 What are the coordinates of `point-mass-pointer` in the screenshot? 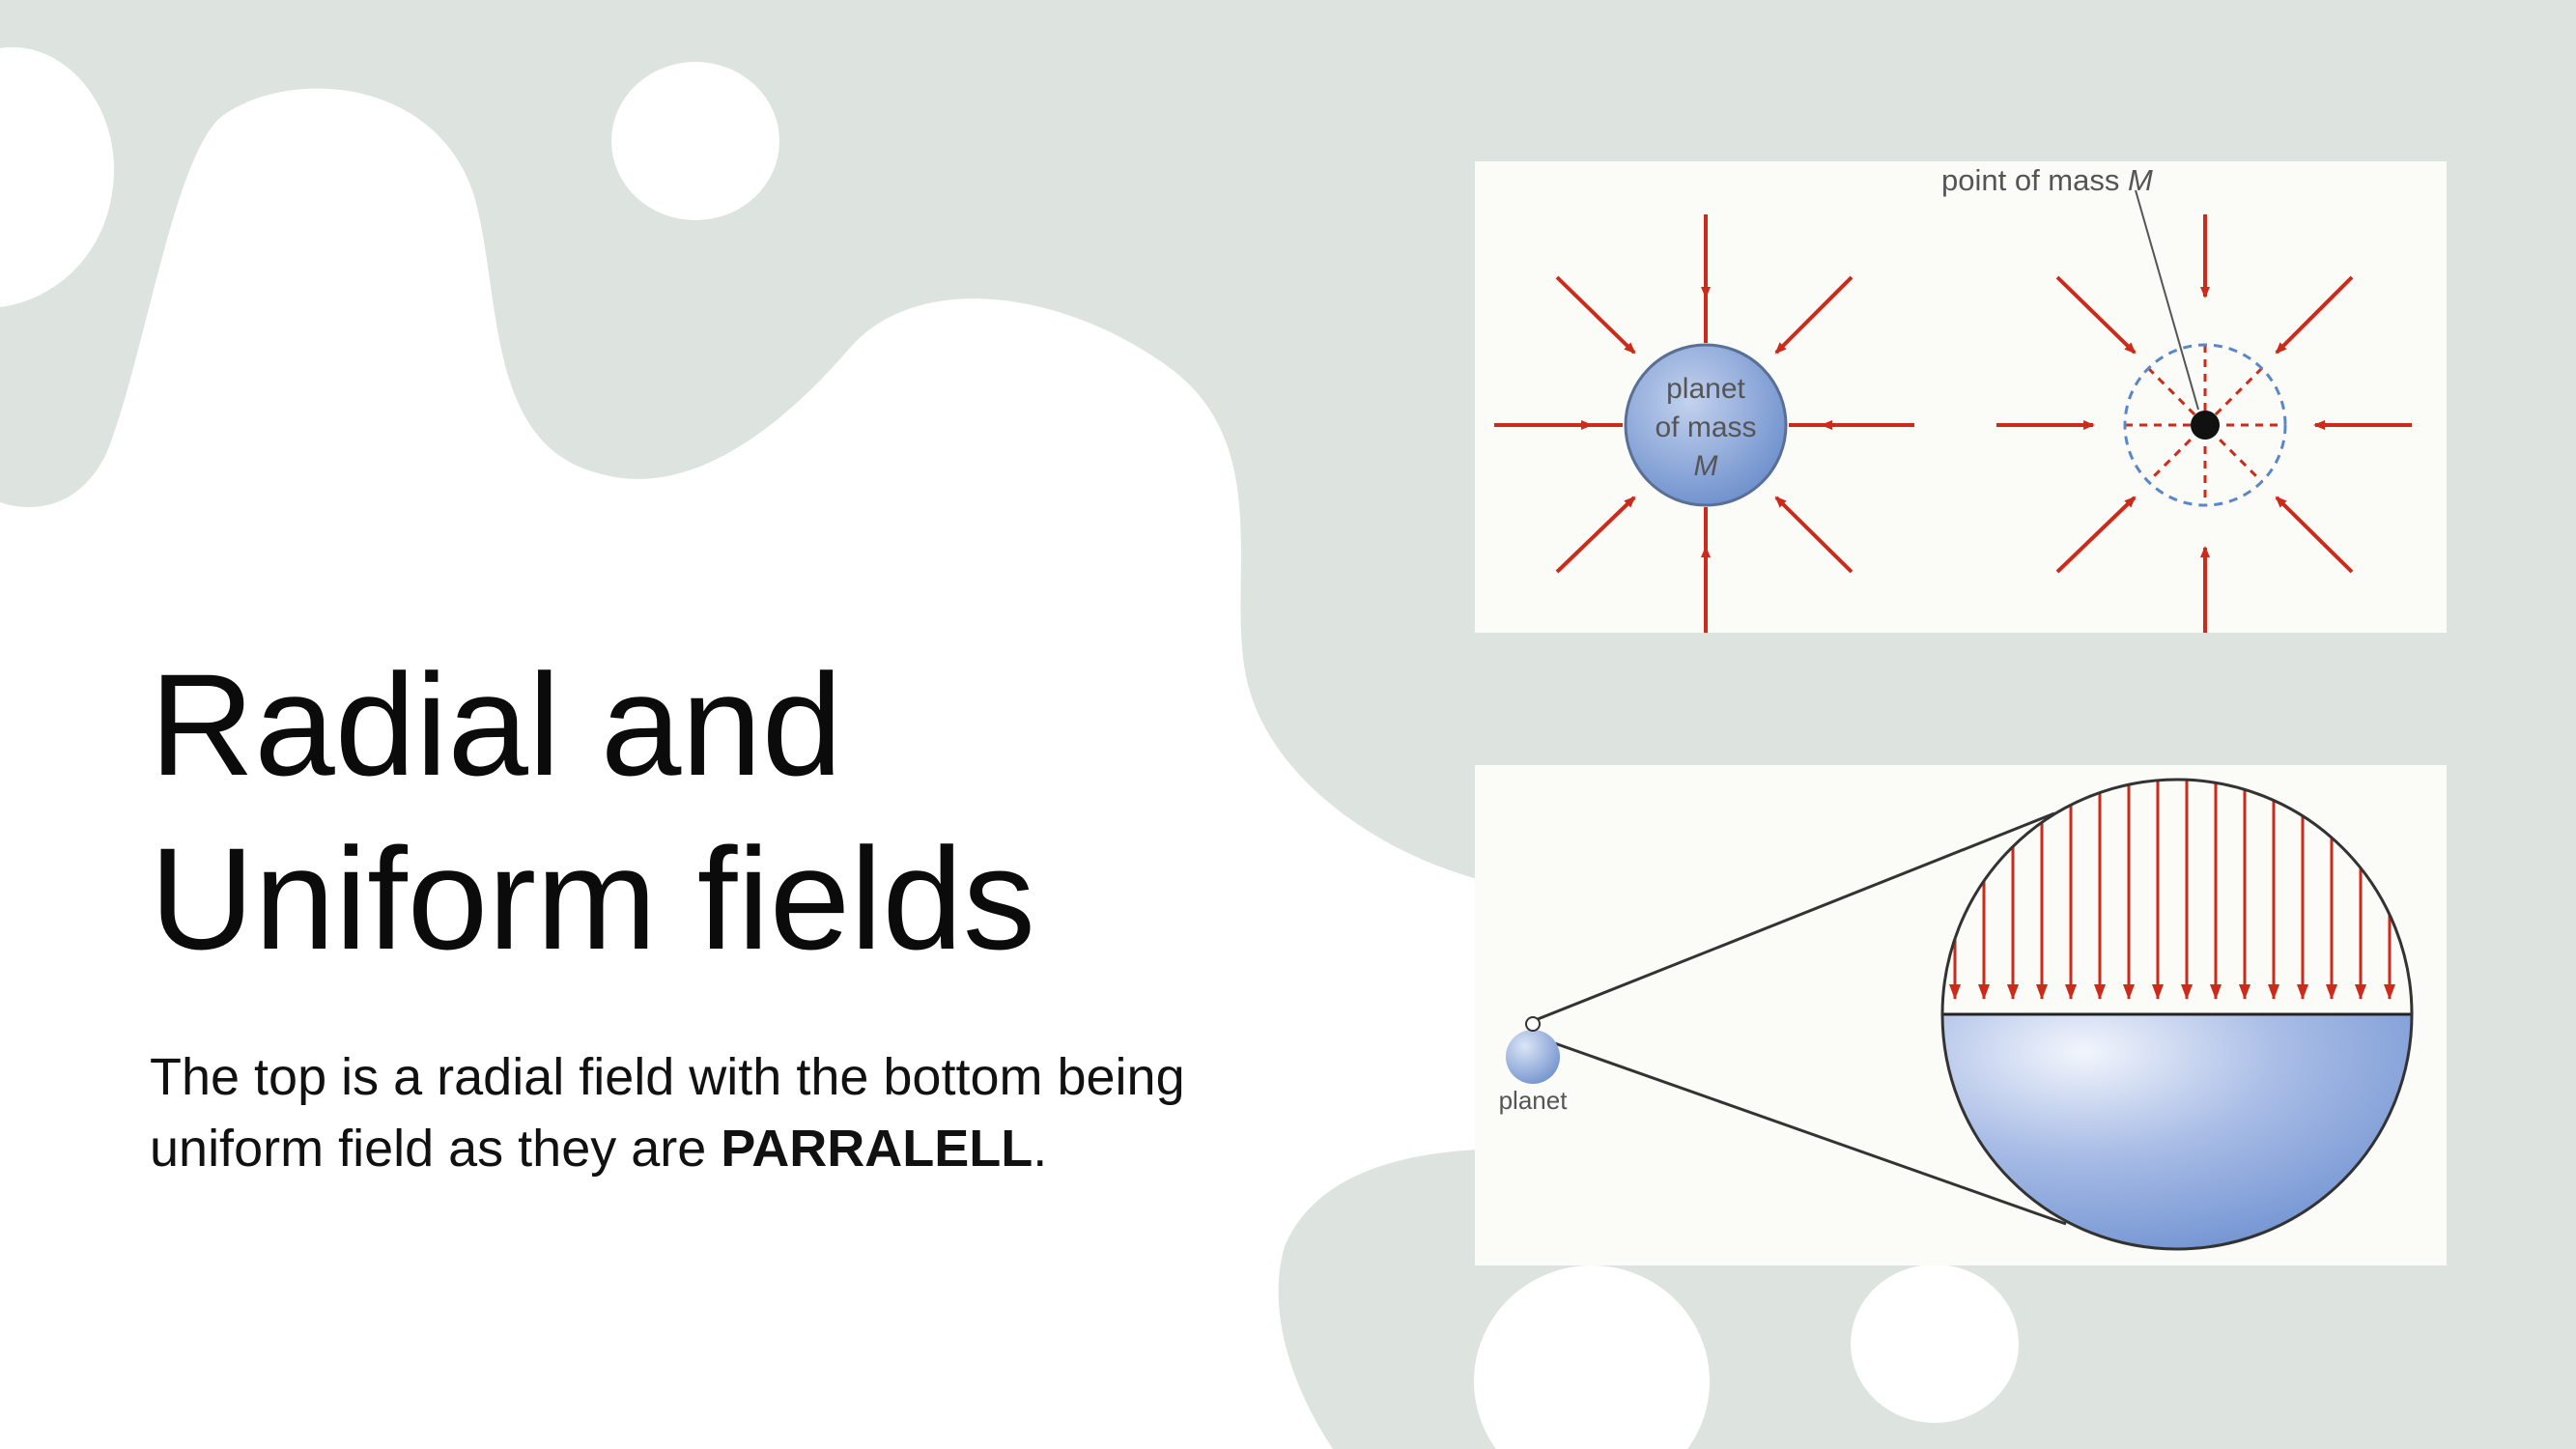 It's located at (2167, 300).